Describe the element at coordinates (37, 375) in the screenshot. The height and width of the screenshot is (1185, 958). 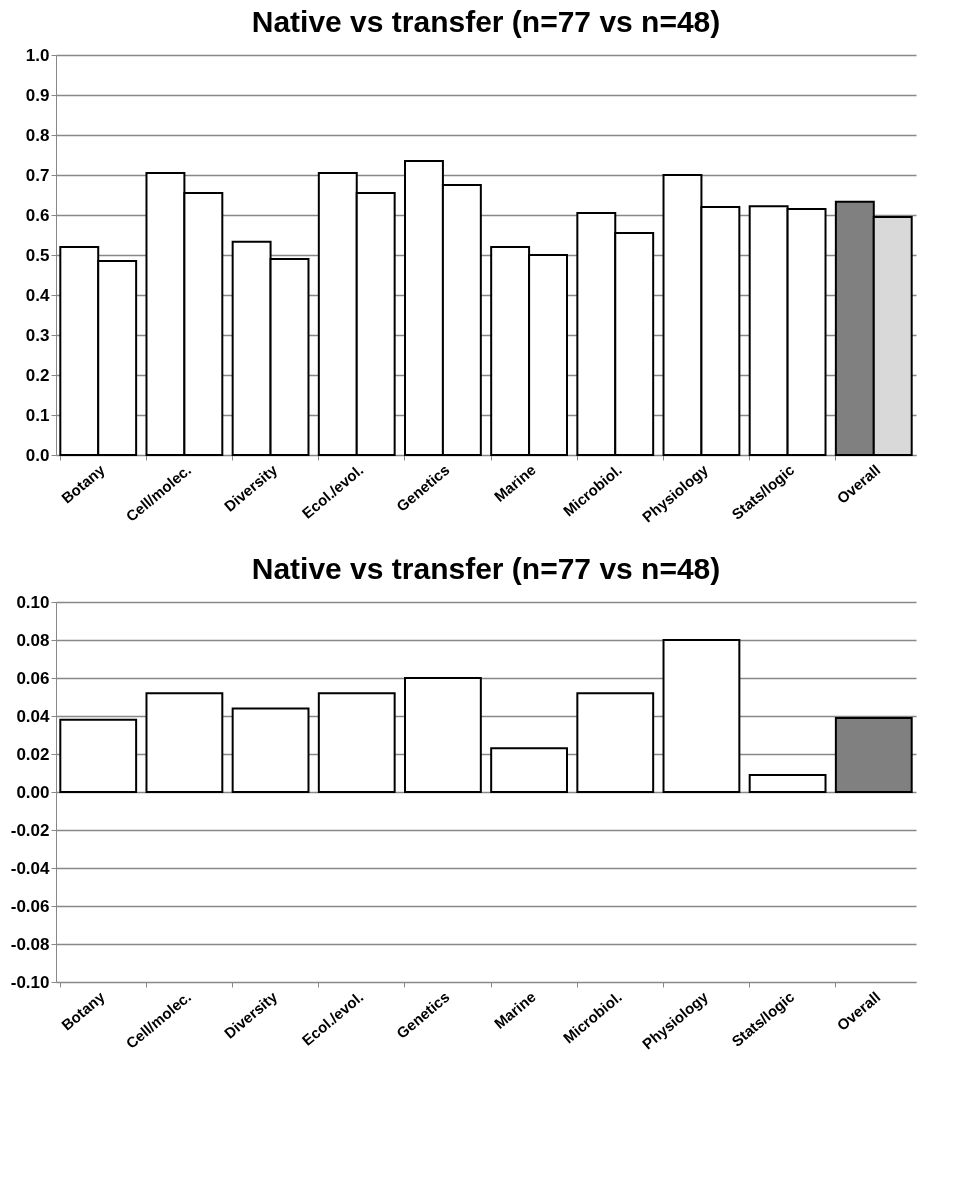
I see `y-tick-label: 0.2` at that location.